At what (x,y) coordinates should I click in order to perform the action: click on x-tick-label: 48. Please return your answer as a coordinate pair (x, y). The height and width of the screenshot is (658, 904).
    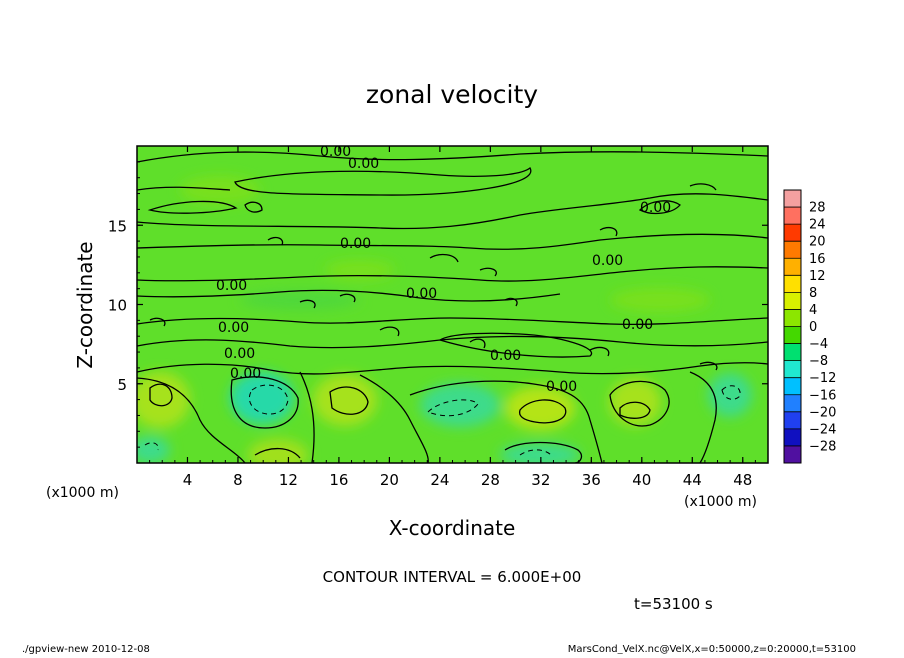
    Looking at the image, I should click on (742, 480).